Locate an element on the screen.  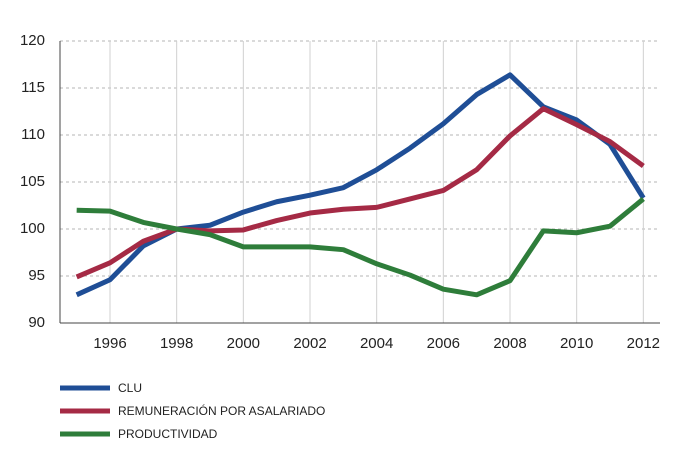
x-tick-label: 2012 is located at coordinates (643, 343).